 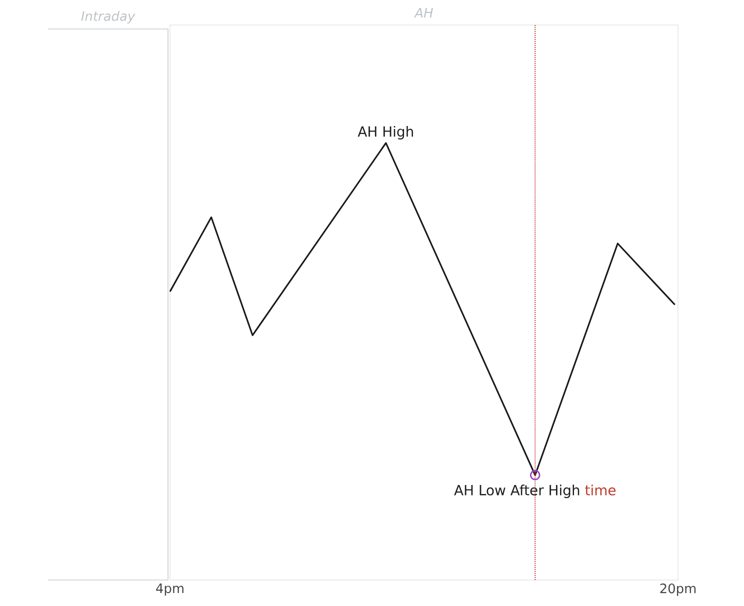 I want to click on annotation: AH Low After High, so click(x=517, y=491).